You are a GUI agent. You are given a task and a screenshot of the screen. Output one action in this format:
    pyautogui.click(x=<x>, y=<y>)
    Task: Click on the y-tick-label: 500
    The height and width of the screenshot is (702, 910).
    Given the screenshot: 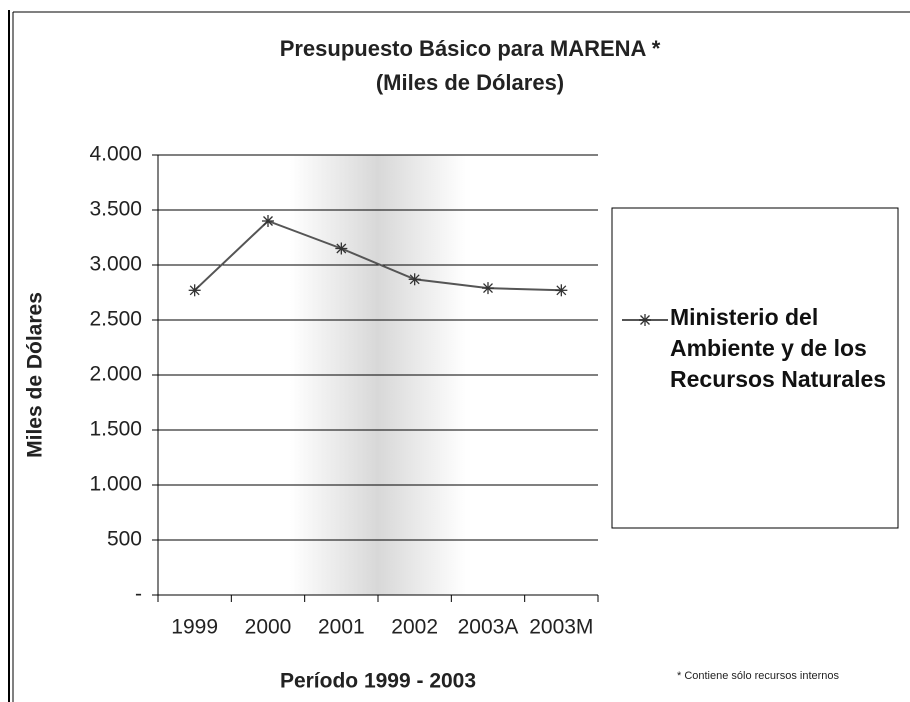 What is the action you would take?
    pyautogui.click(x=124, y=539)
    